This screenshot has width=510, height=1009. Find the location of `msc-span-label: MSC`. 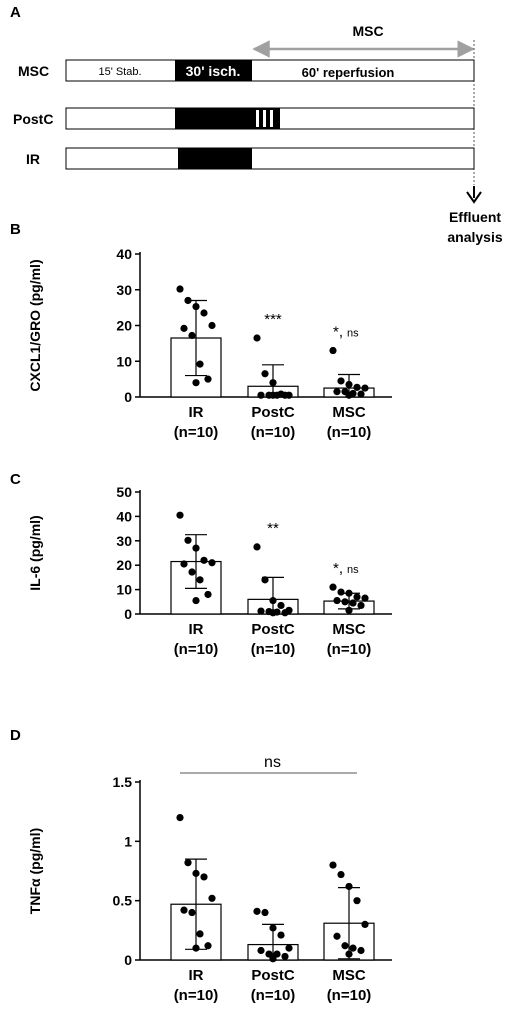

msc-span-label: MSC is located at coordinates (367, 31).